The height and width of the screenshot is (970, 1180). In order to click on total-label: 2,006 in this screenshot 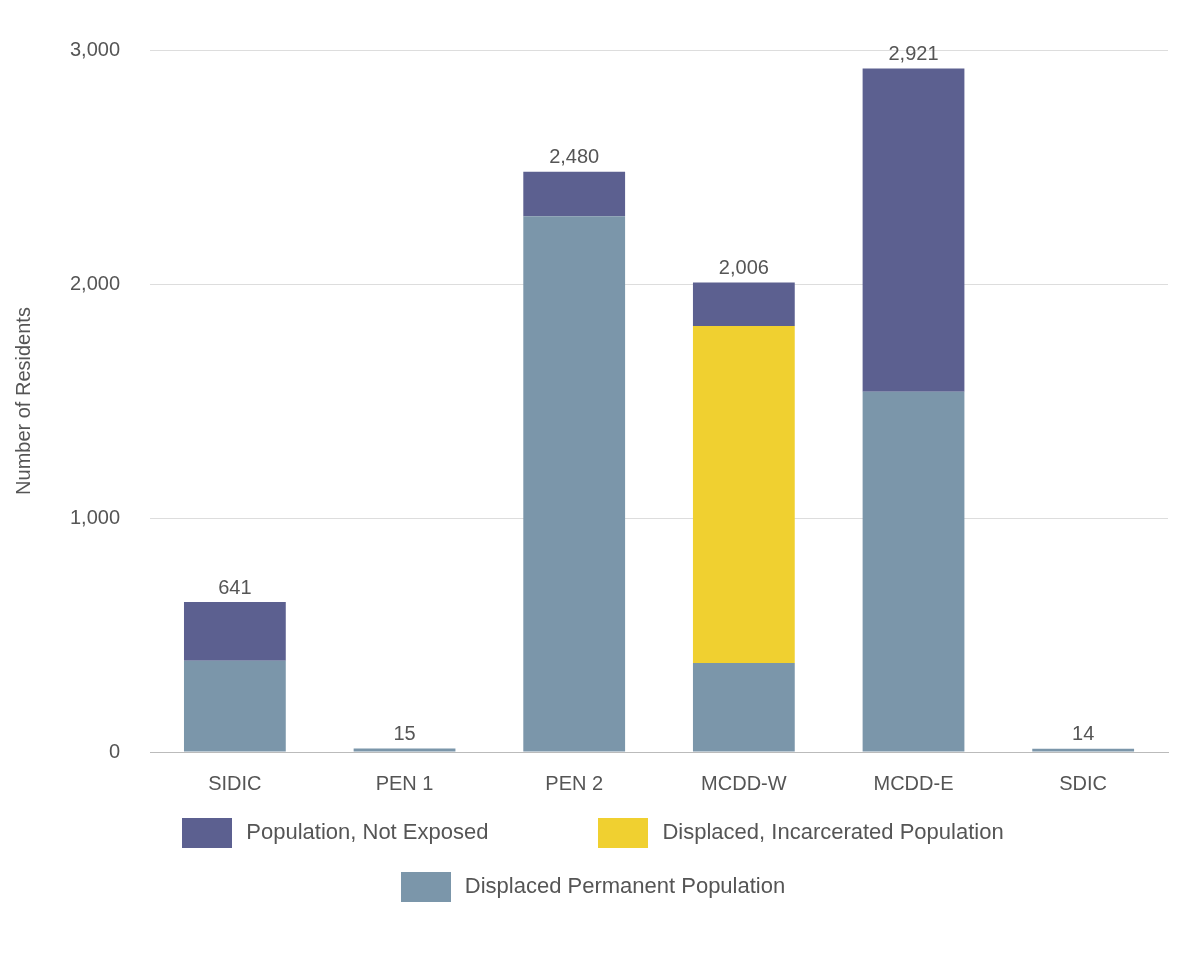, I will do `click(743, 267)`.